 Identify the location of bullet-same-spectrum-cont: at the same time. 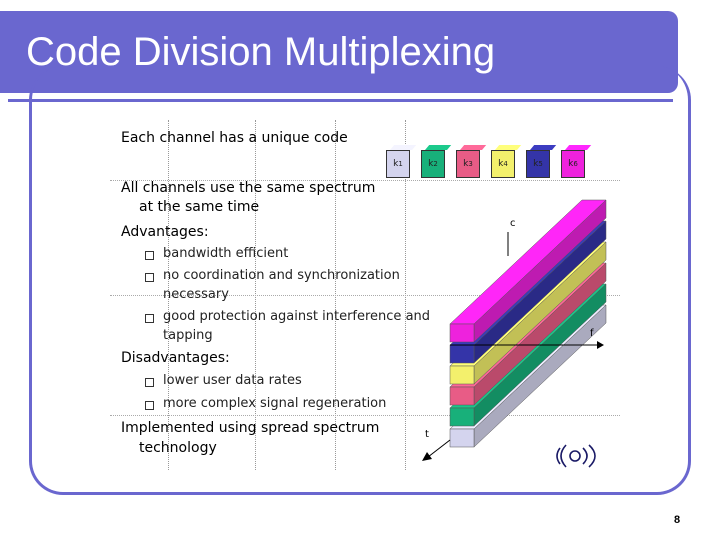
(199, 207).